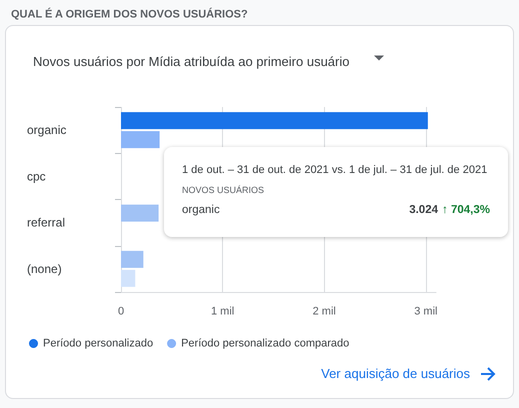 The width and height of the screenshot is (519, 408). I want to click on chart-title: QUAL É A ORIGEM DOS NOVOS USUÁRIOS?, so click(129, 14).